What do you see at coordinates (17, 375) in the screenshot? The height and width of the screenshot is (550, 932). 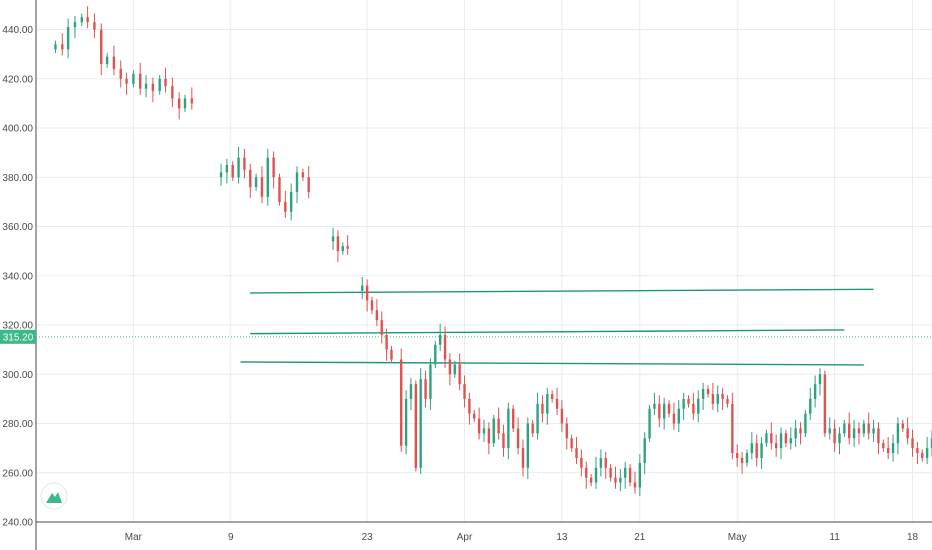 I see `y-tick-label: 300.00` at bounding box center [17, 375].